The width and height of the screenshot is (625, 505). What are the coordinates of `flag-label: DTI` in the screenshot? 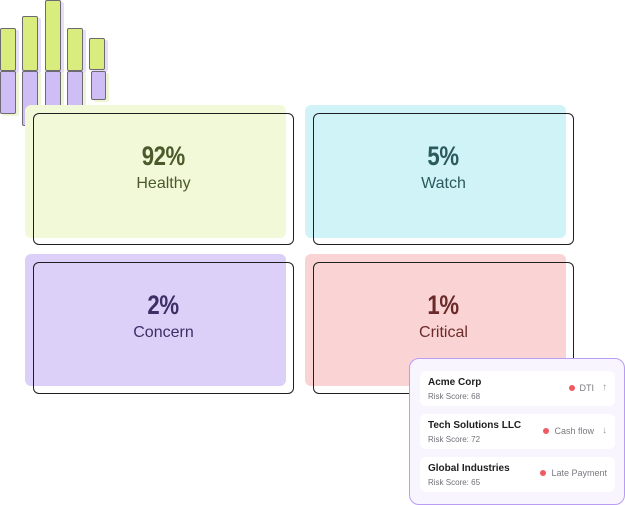 It's located at (587, 387).